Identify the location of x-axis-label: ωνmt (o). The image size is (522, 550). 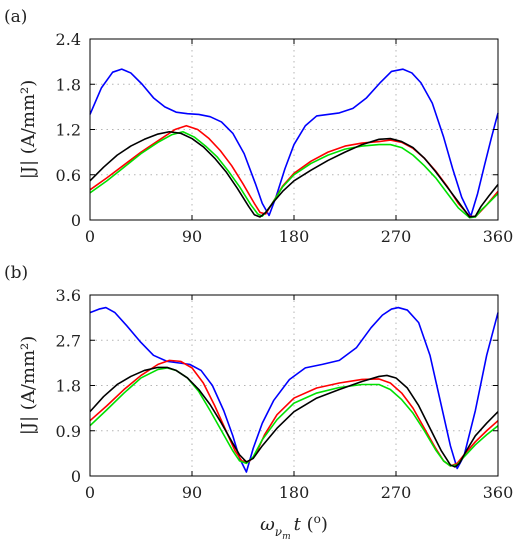
(294, 527).